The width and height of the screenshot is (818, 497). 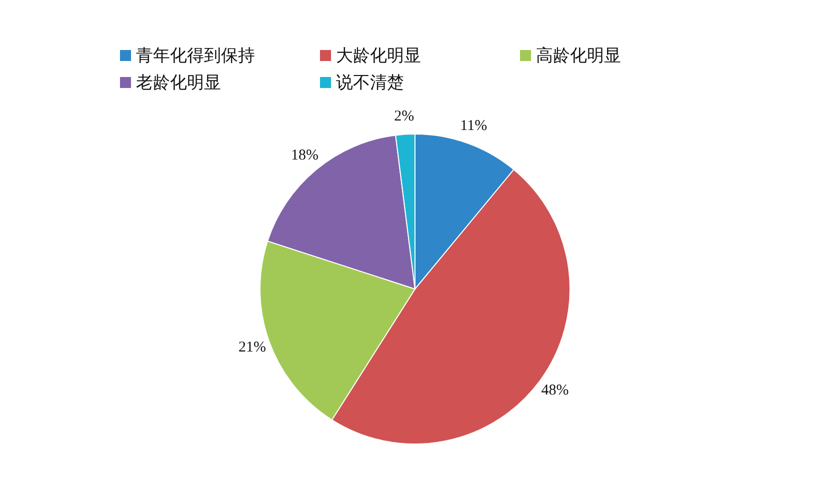 What do you see at coordinates (178, 83) in the screenshot?
I see `legend-label: 老龄化明显` at bounding box center [178, 83].